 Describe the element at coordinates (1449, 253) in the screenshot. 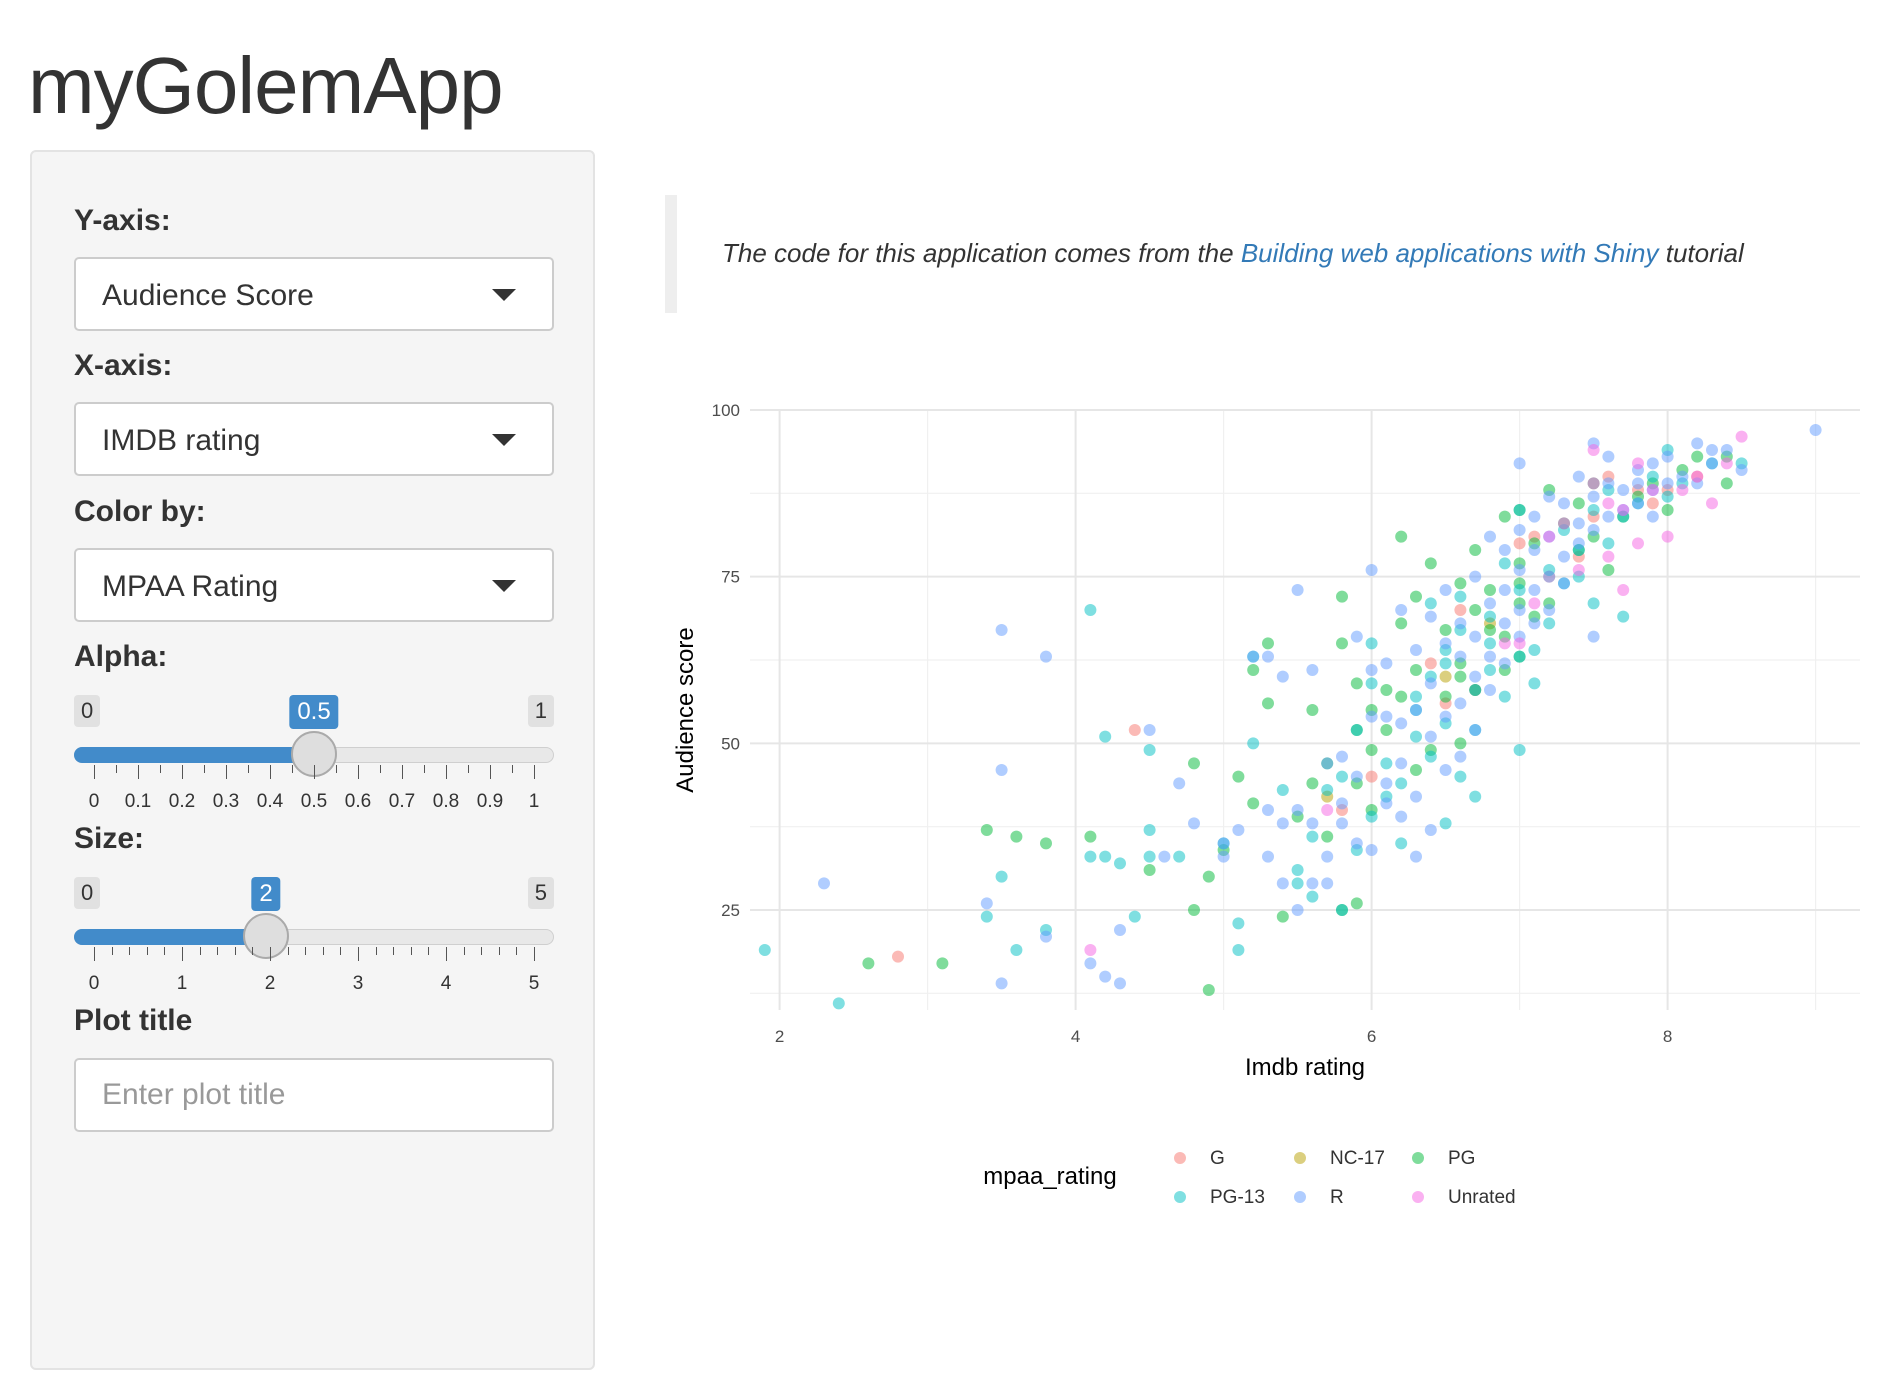

I see `shiny-tutorial-link: Building web applications with Shiny` at that location.